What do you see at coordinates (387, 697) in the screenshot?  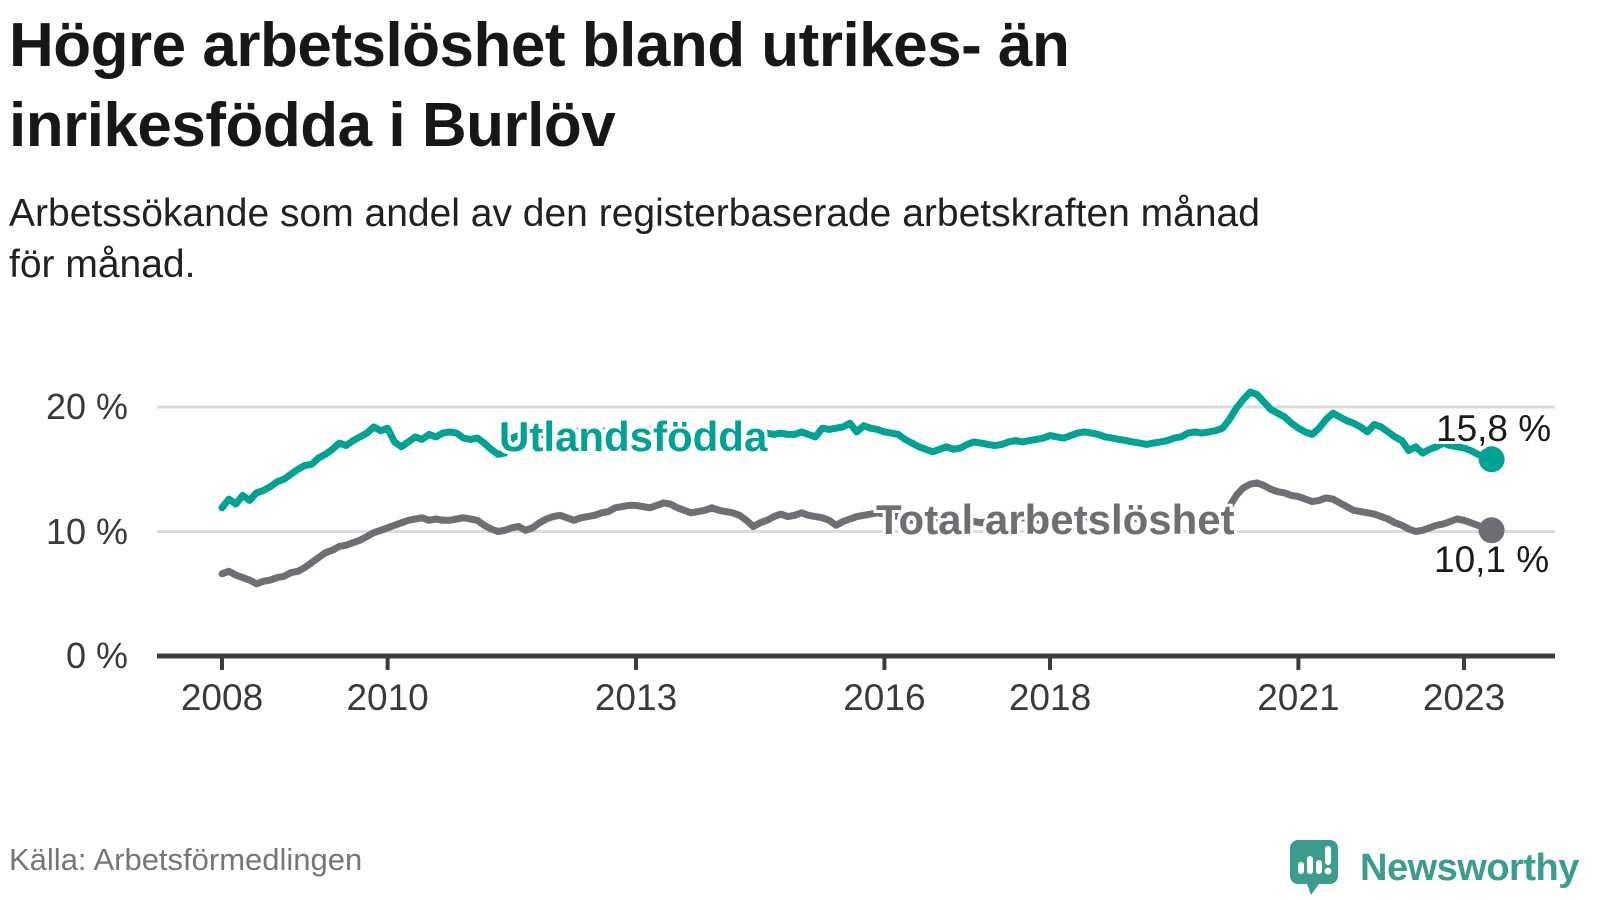 I see `x-tick-label: 2010` at bounding box center [387, 697].